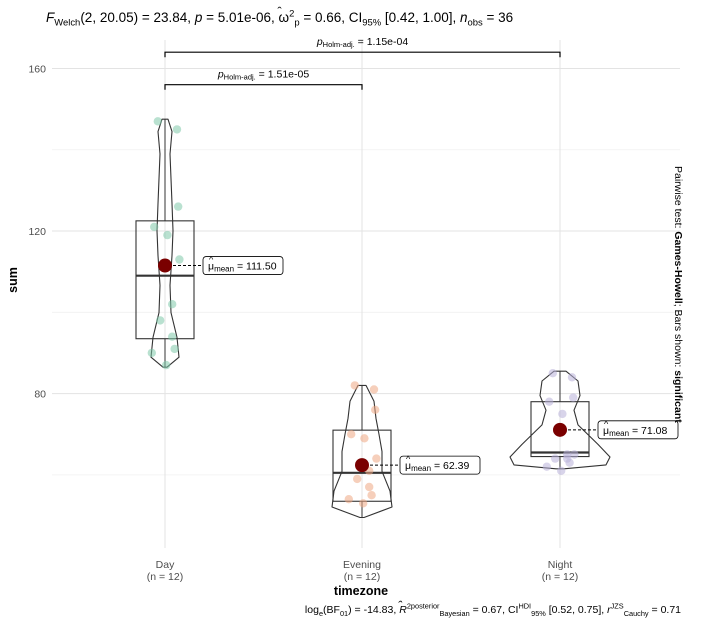 The height and width of the screenshot is (632, 701). What do you see at coordinates (525, 606) in the screenshot?
I see `caption-ci-sup: HDI` at bounding box center [525, 606].